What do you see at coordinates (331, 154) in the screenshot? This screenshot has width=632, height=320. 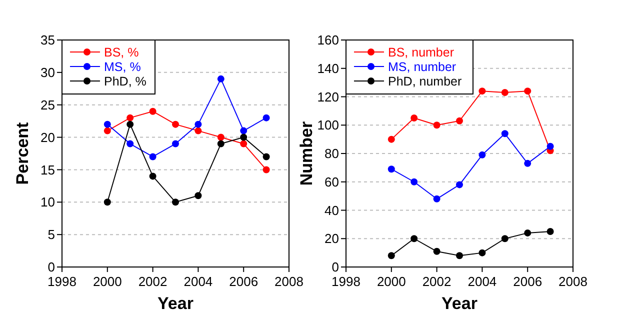 I see `y-tick-label: 80` at bounding box center [331, 154].